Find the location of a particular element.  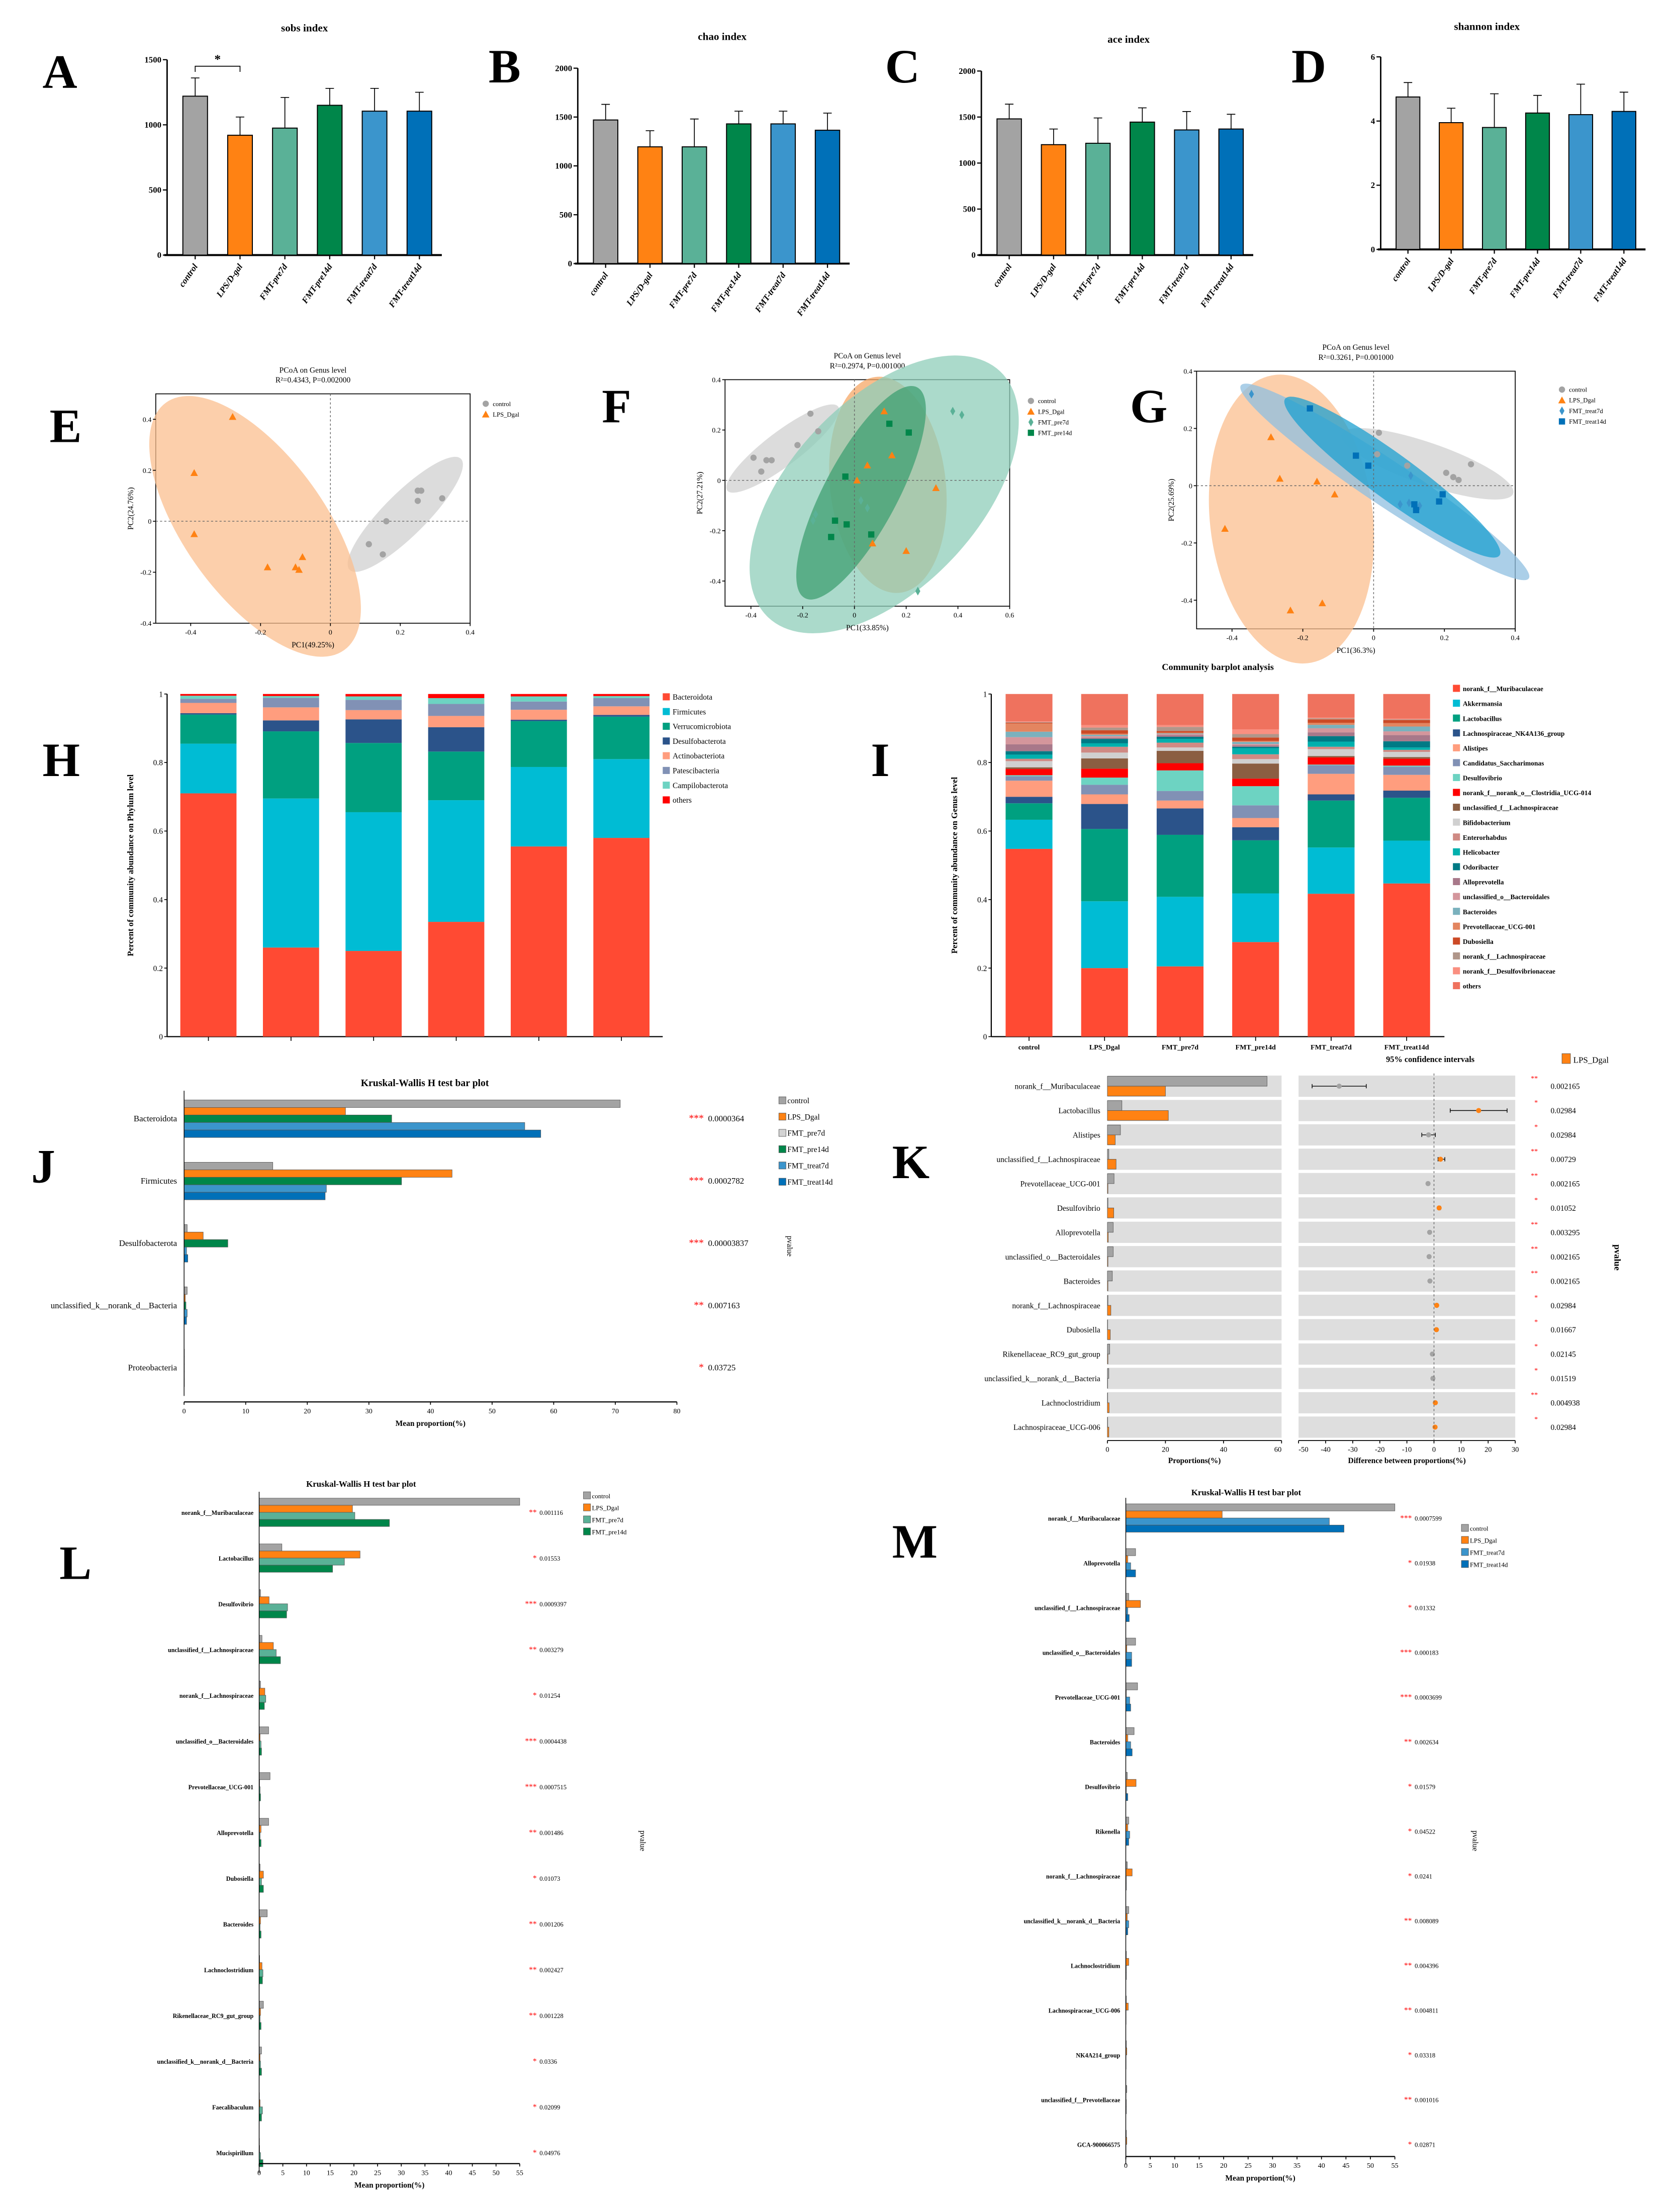

row-background is located at coordinates (1407, 1378).